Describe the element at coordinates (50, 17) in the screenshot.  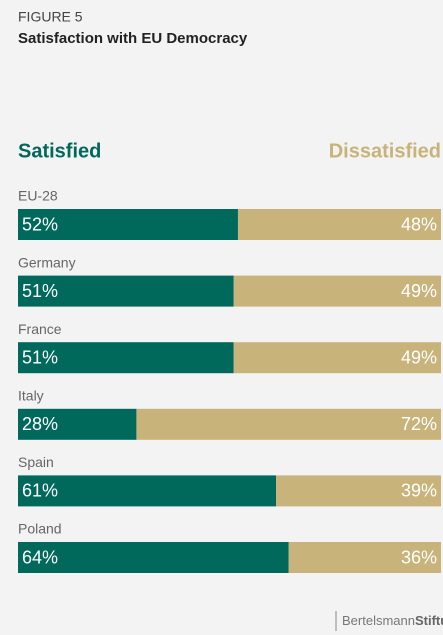
I see `chart-title: FIGURE 5` at that location.